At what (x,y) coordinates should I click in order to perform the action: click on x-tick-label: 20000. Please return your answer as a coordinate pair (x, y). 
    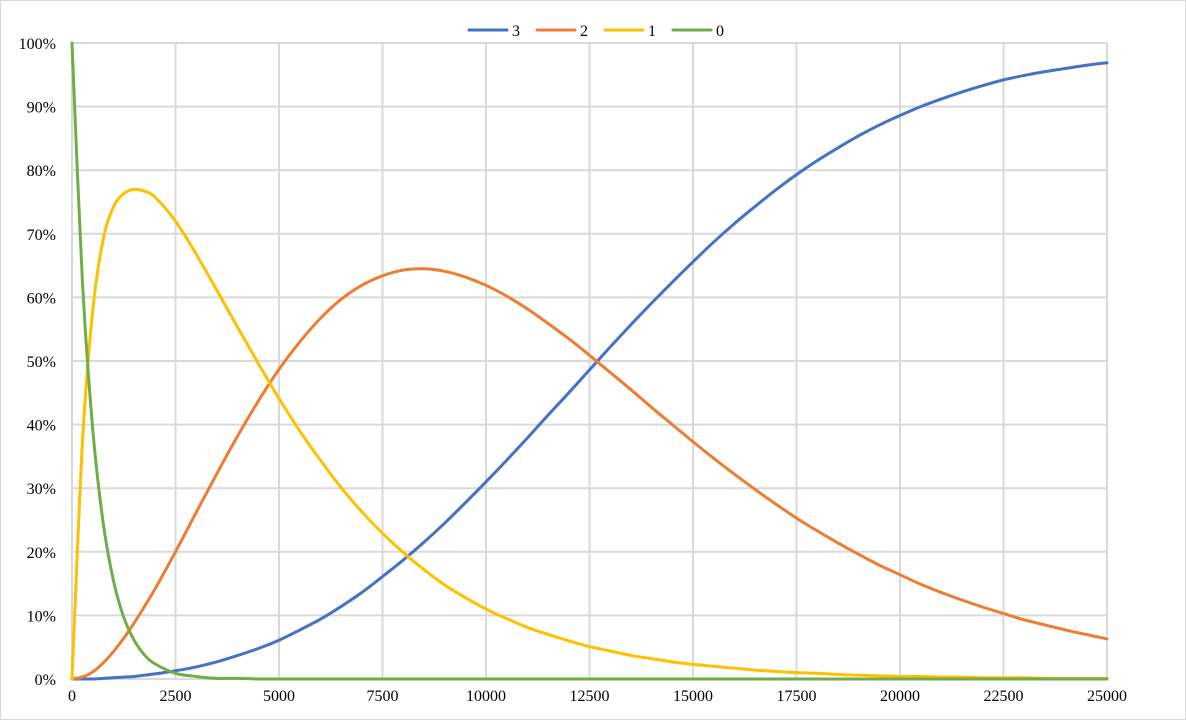
    Looking at the image, I should click on (900, 696).